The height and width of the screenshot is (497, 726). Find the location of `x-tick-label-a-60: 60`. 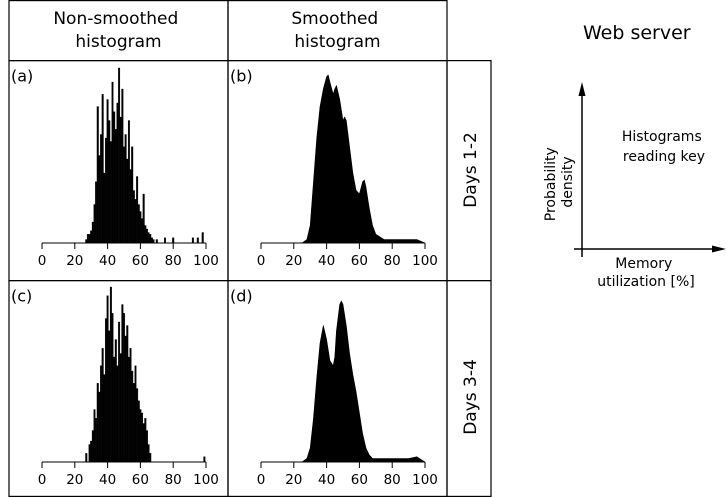

x-tick-label-a-60: 60 is located at coordinates (140, 261).